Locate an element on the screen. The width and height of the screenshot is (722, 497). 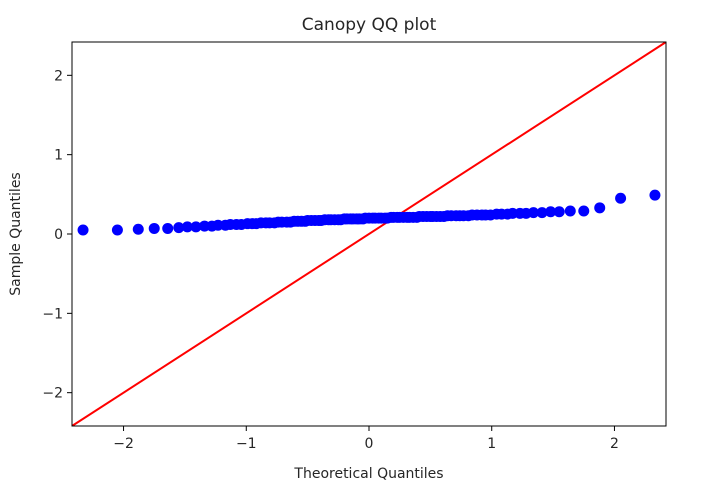
y-axis-label: Sample Quantiles is located at coordinates (16, 233).